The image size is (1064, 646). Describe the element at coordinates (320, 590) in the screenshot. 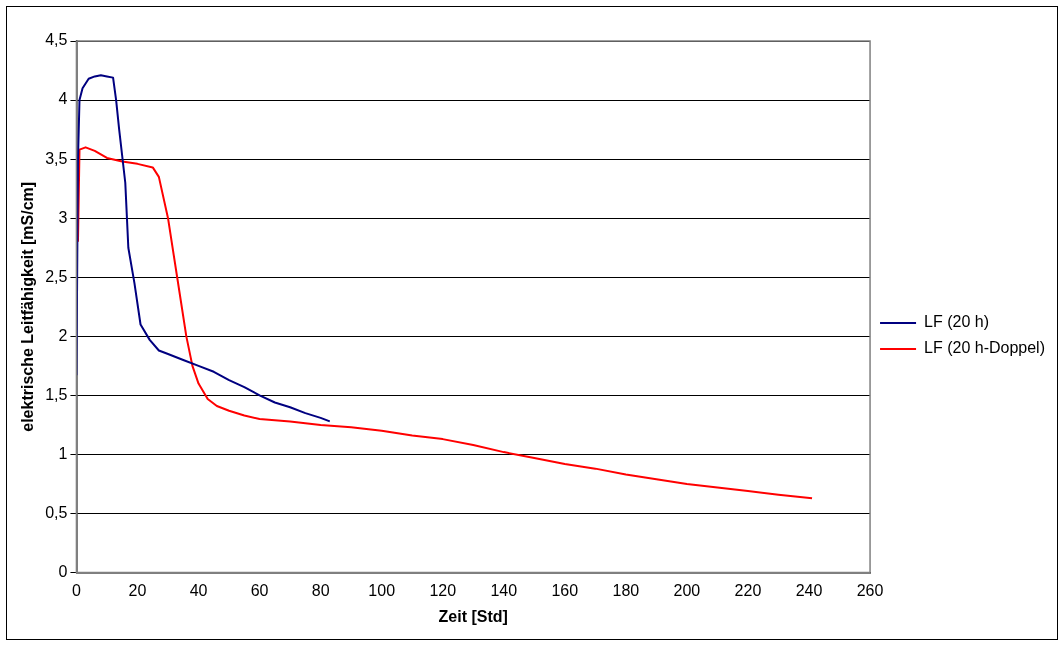

I see `x-tick-label: 80` at that location.